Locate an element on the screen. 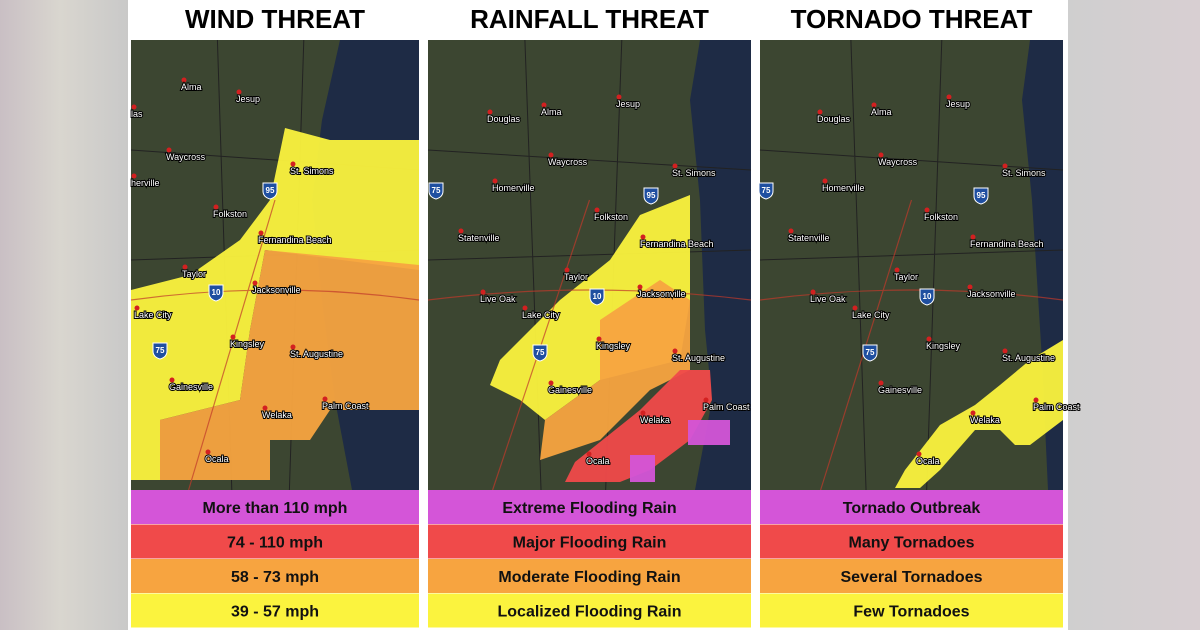  panel-title: TORNADO THREAT is located at coordinates (912, 19).